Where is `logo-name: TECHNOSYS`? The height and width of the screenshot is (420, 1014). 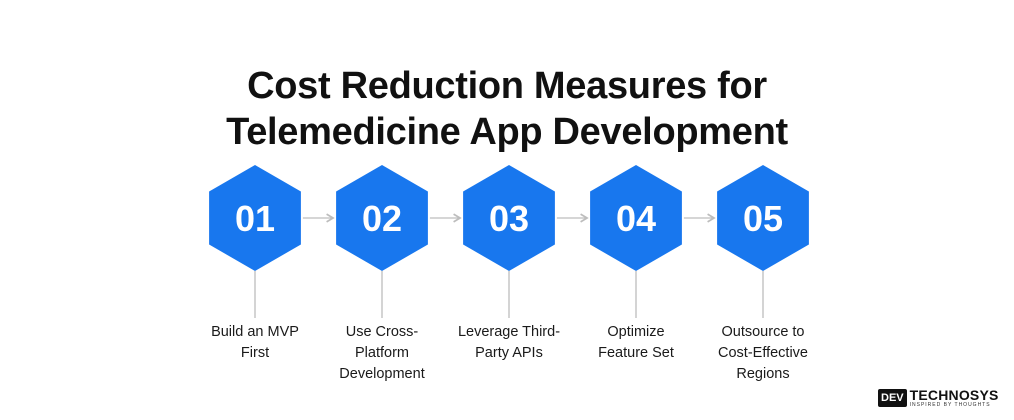
logo-name: TECHNOSYS is located at coordinates (954, 394).